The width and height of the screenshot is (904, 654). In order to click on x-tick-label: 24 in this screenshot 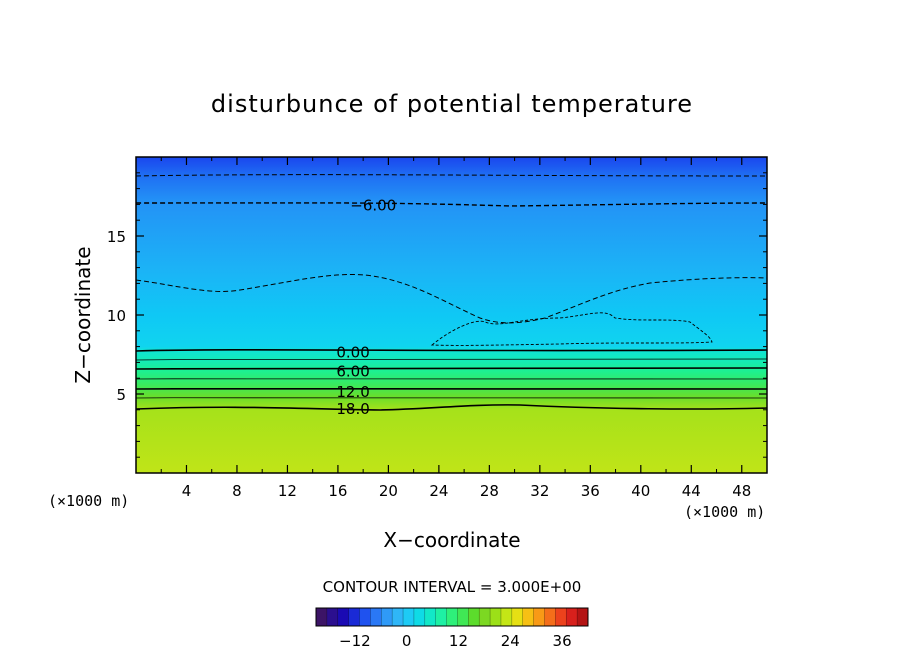, I will do `click(438, 491)`.